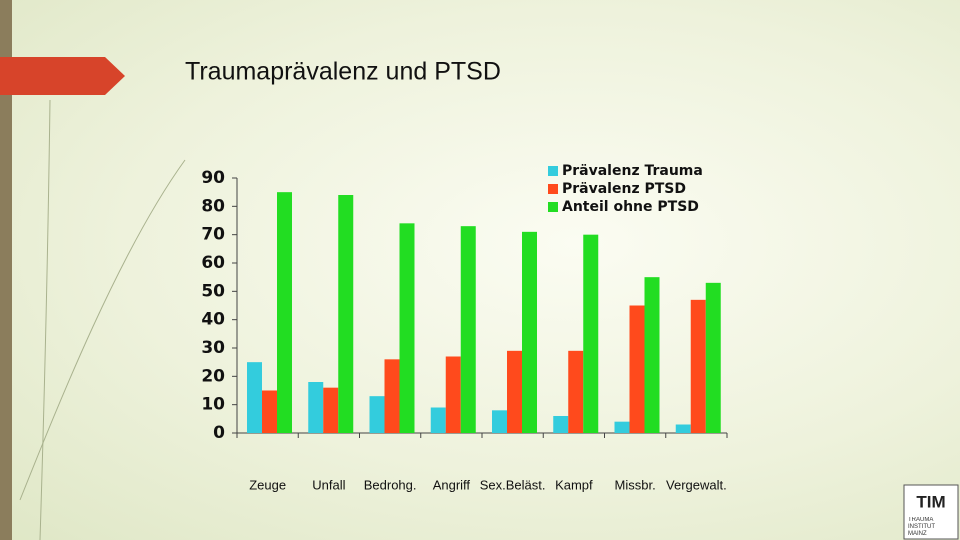 The height and width of the screenshot is (540, 960). I want to click on y-tick-label: 30, so click(213, 348).